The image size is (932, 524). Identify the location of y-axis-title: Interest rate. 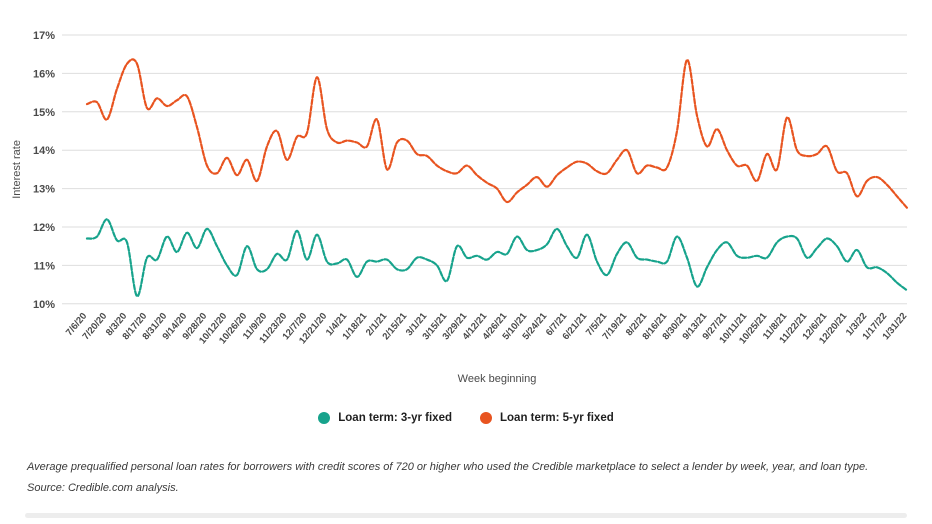
(17, 169).